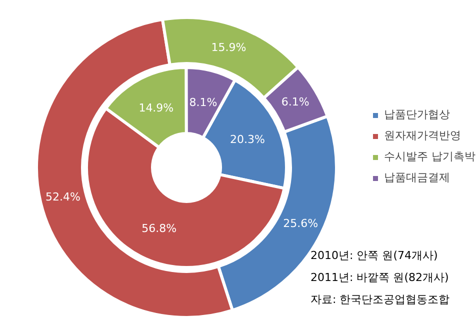 Image resolution: width=476 pixels, height=335 pixels. What do you see at coordinates (379, 277) in the screenshot?
I see `text: 2011년: 바깥쪽 원(82개사)` at bounding box center [379, 277].